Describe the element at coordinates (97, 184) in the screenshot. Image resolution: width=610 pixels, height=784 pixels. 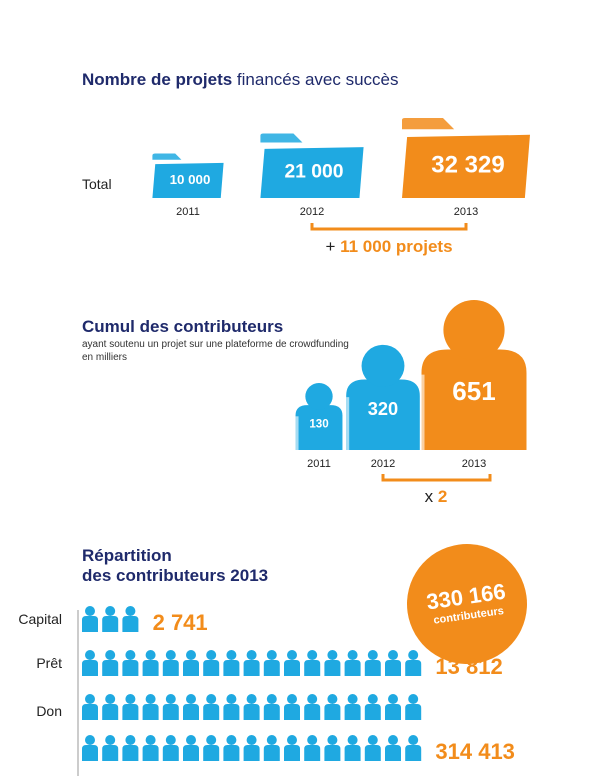
I see `total-label: Total` at that location.